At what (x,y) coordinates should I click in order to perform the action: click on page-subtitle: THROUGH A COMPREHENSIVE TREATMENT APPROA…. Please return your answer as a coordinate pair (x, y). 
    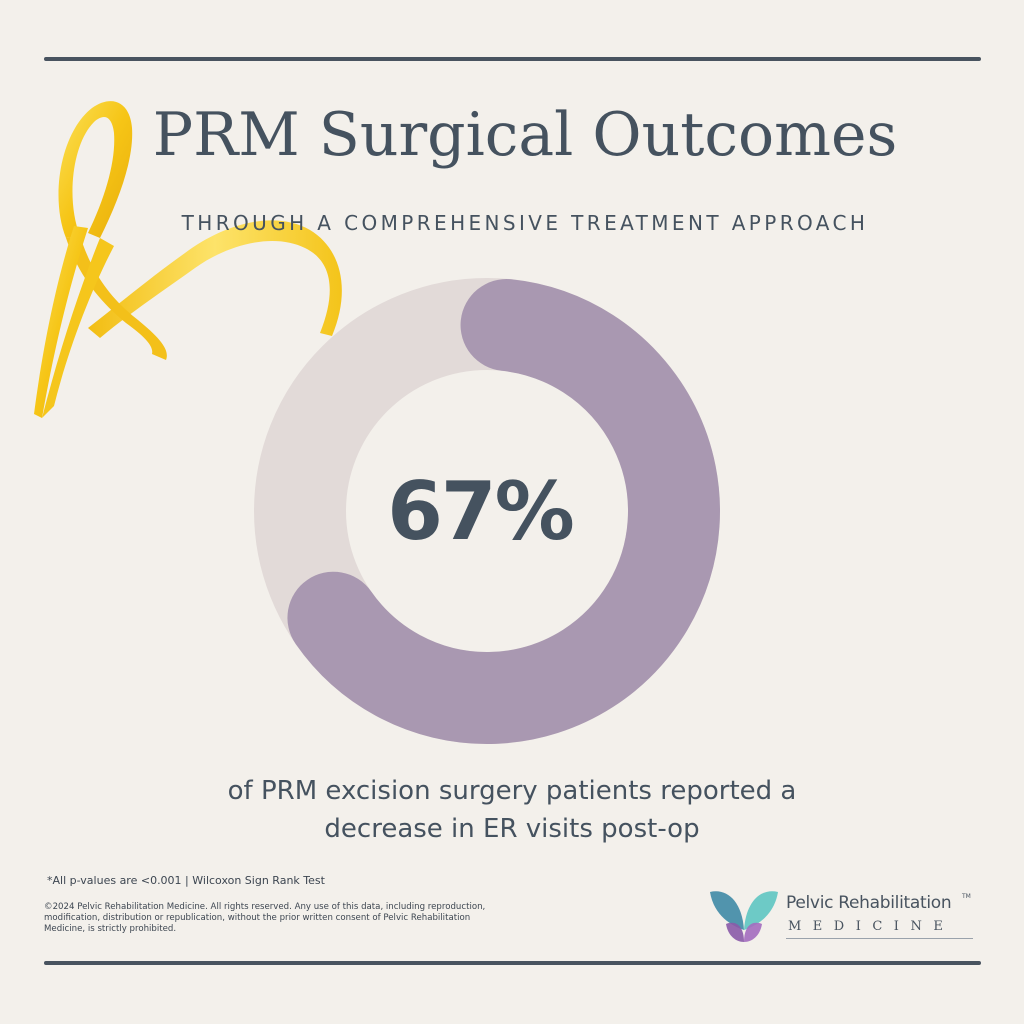
    Looking at the image, I should click on (525, 223).